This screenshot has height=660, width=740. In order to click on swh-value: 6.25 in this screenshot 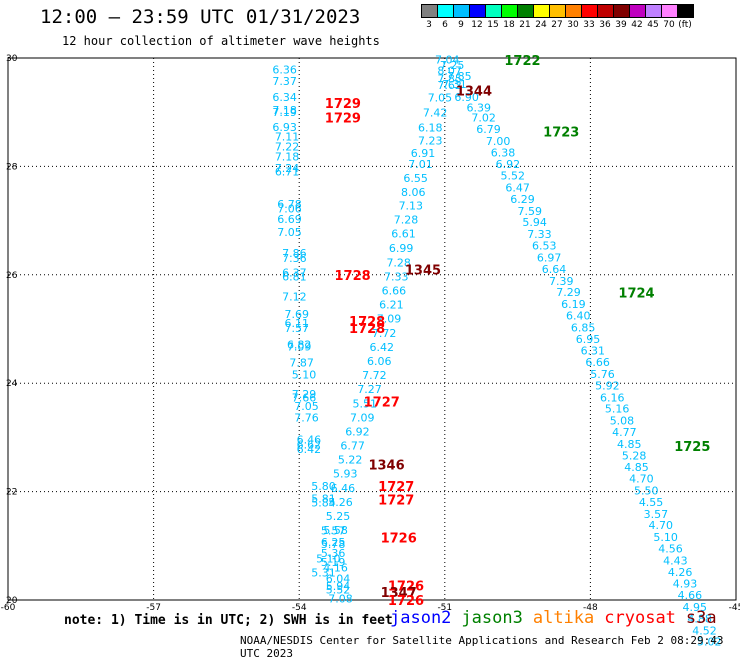, I will do `click(333, 542)`.